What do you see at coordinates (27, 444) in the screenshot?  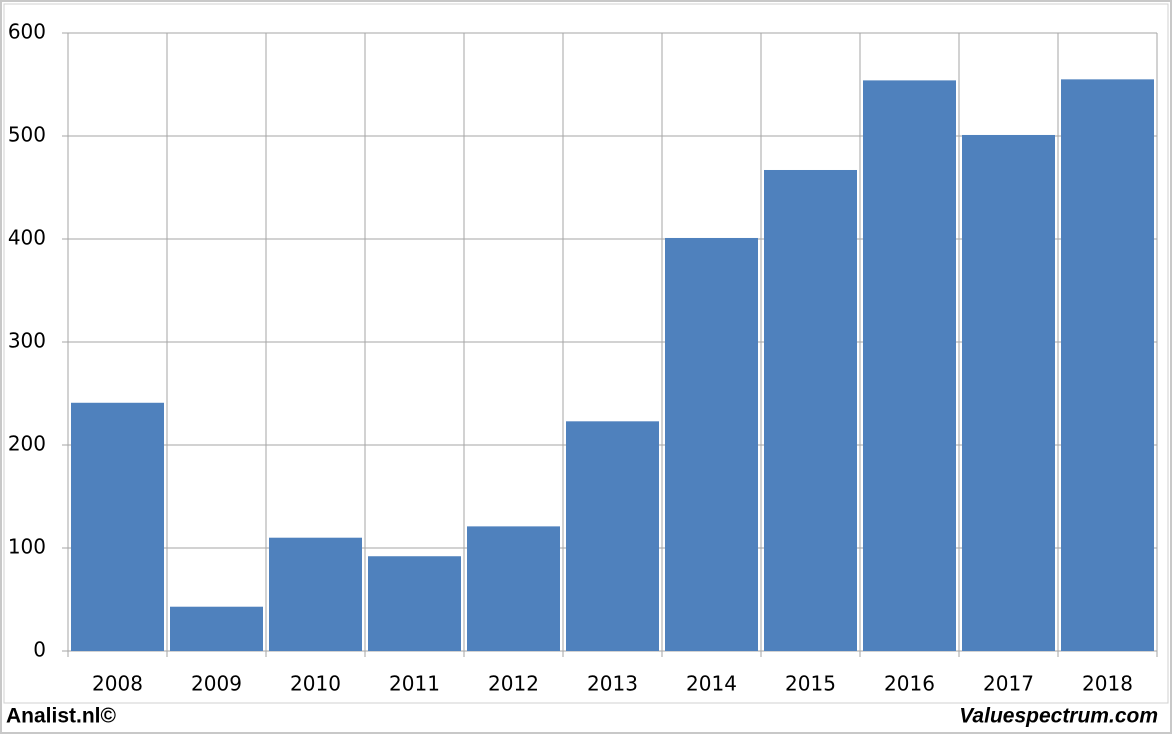 I see `y-tick-label: 200` at bounding box center [27, 444].